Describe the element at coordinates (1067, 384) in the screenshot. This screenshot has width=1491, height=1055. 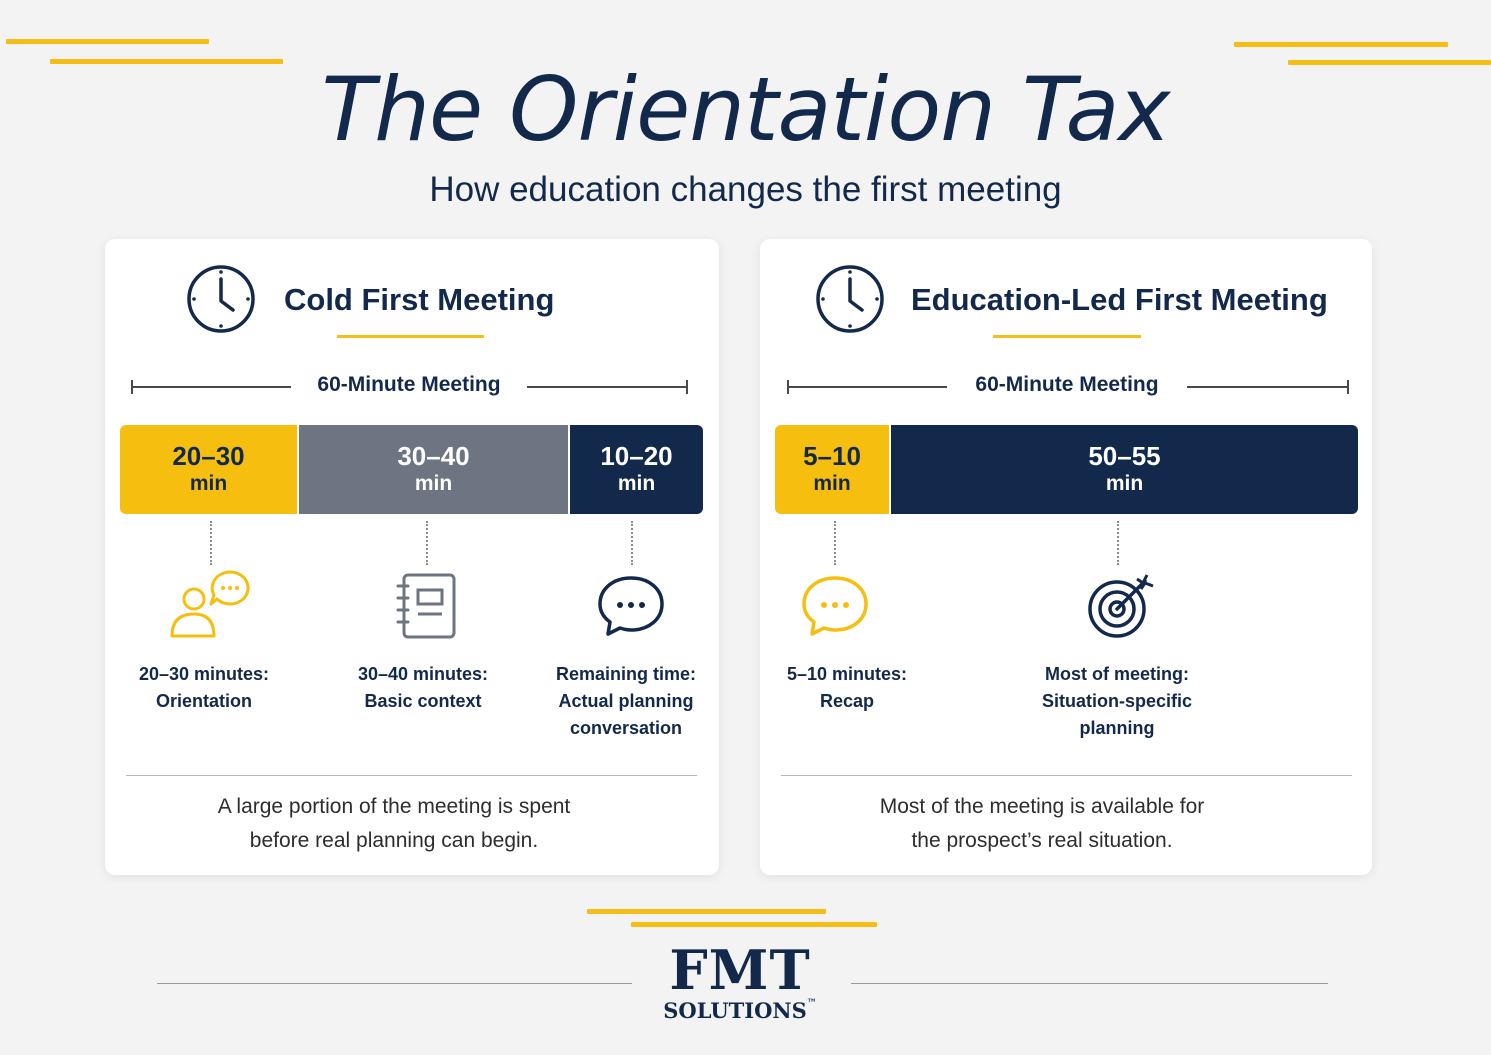
I see `edu-range-label: 60-Minute Meeting` at that location.